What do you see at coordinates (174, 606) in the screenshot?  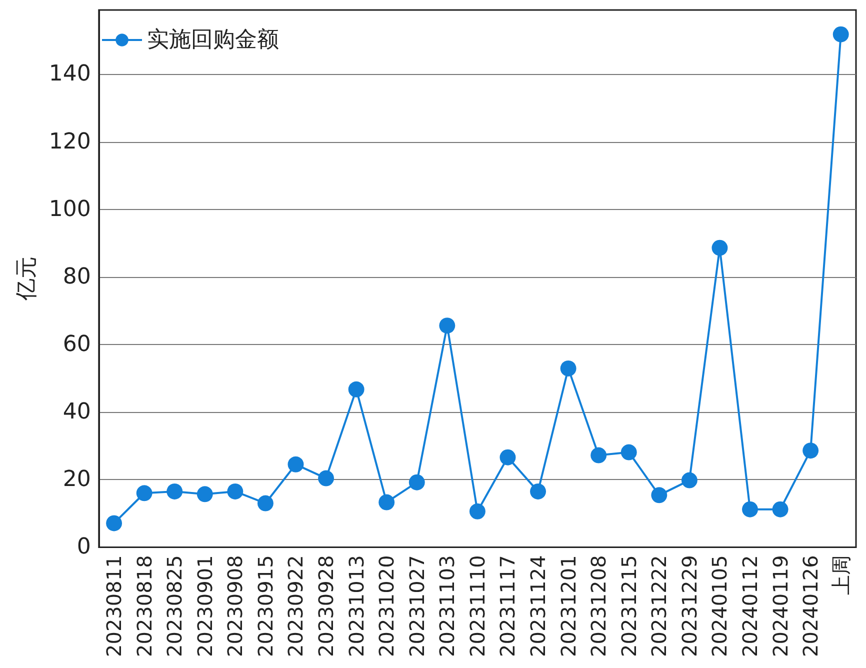 I see `x-tick-label: 20230825` at bounding box center [174, 606].